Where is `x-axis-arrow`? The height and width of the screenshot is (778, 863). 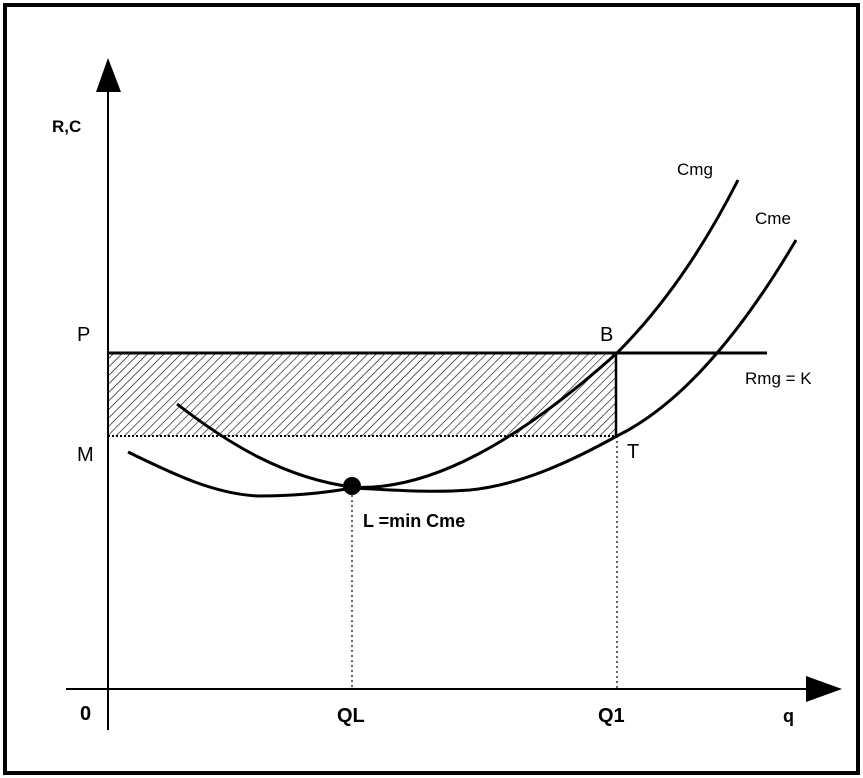 x-axis-arrow is located at coordinates (824, 689).